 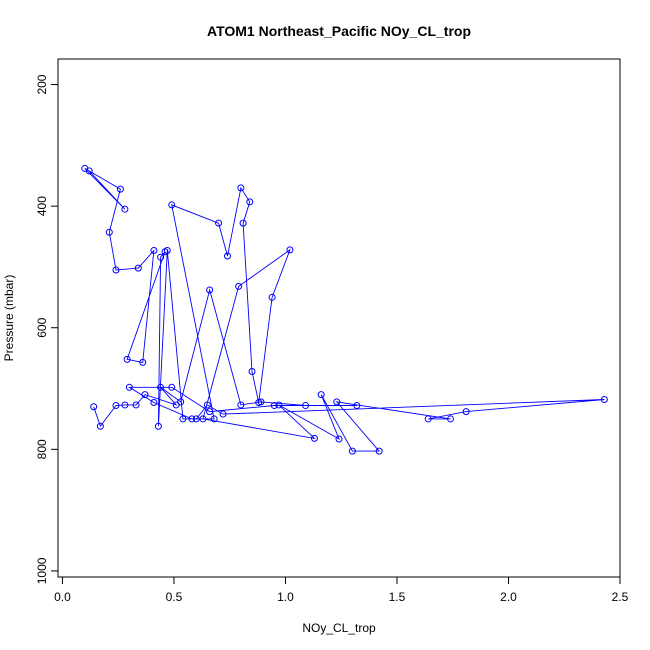 What do you see at coordinates (42, 327) in the screenshot?
I see `y-tick-label: 600` at bounding box center [42, 327].